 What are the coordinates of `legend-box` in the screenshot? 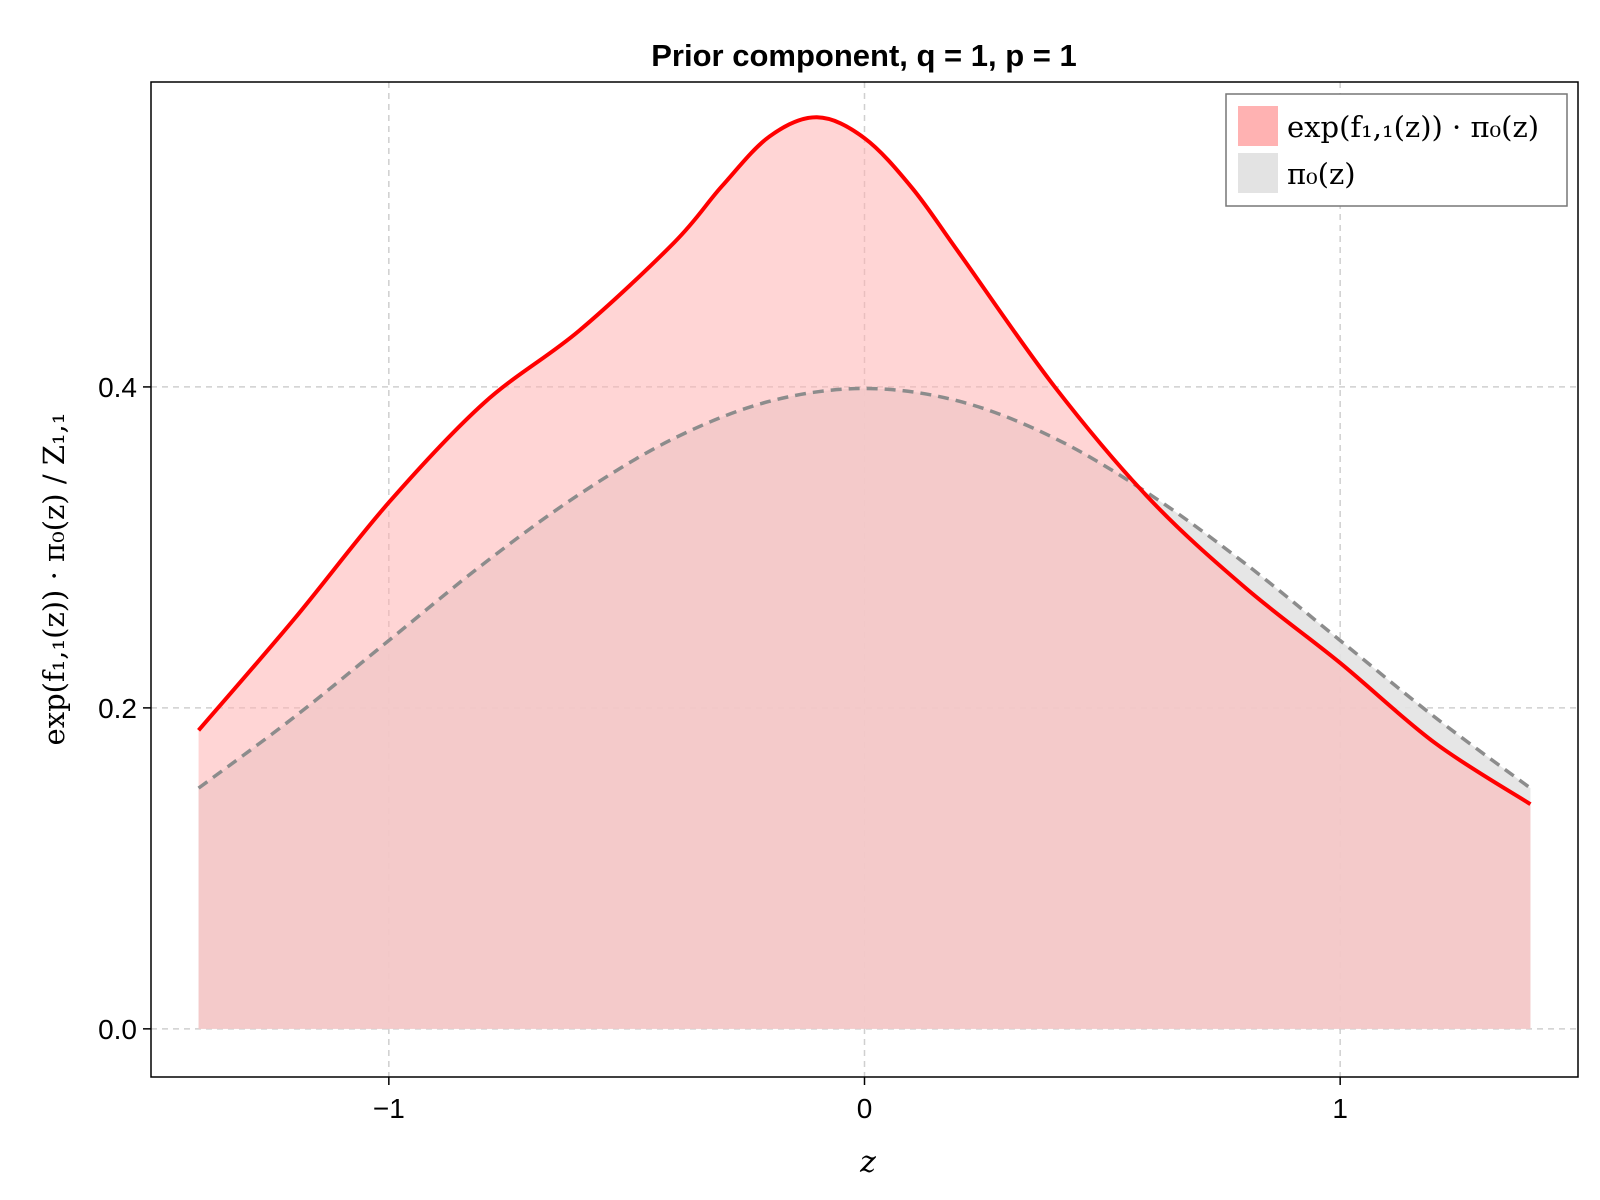 It's located at (1396, 150).